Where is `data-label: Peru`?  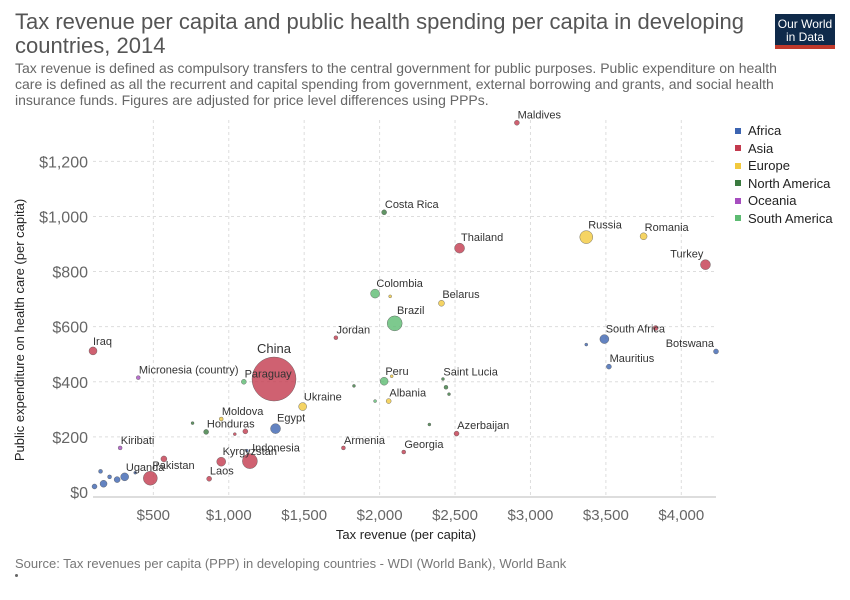 data-label: Peru is located at coordinates (396, 372).